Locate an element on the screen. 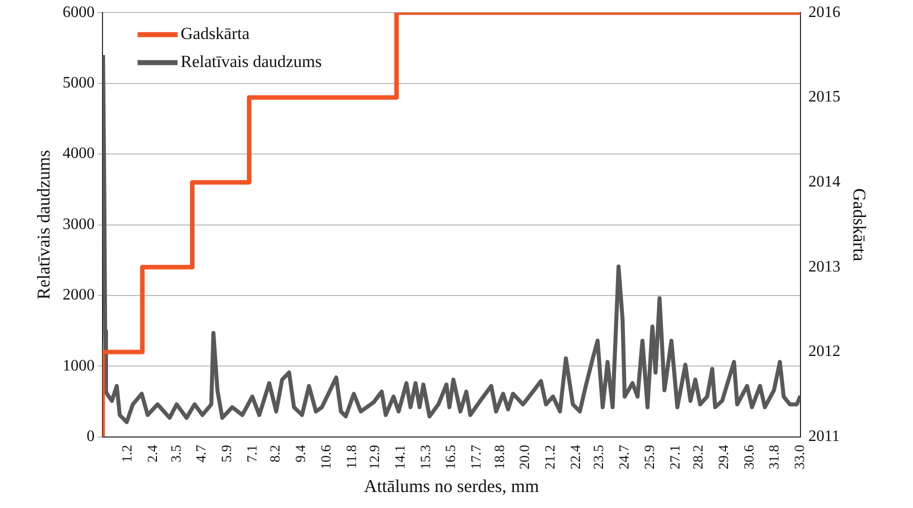 This screenshot has width=913, height=508. y-tick-label: 3000 is located at coordinates (78, 224).